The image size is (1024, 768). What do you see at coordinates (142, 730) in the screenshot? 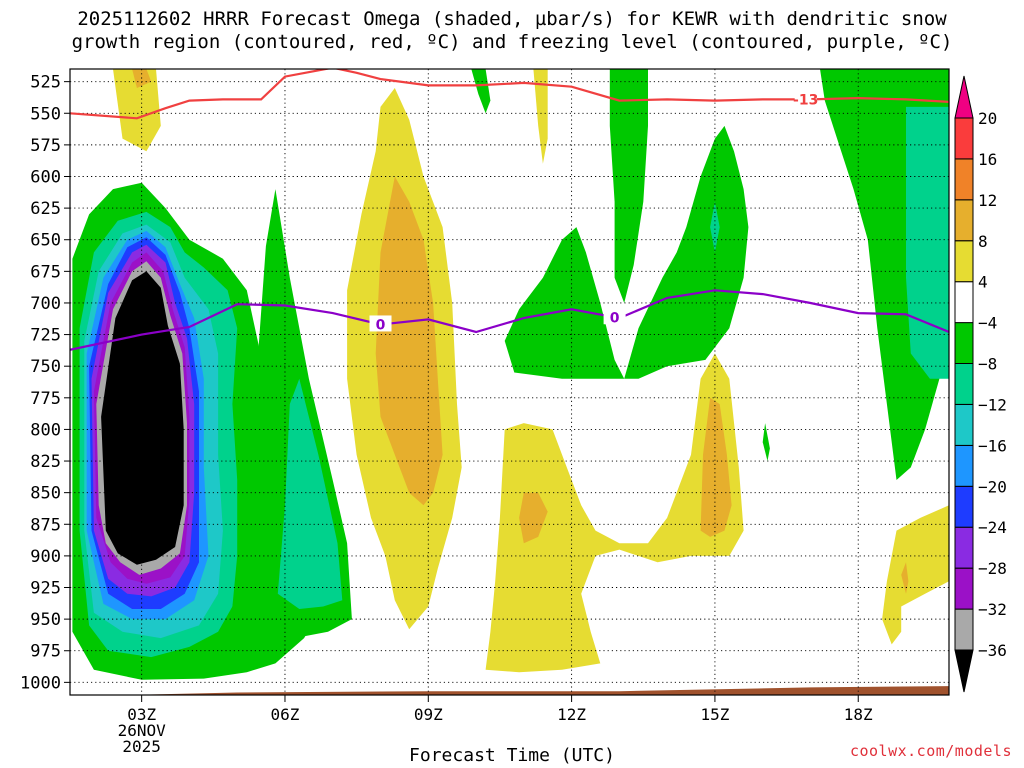
I see `x-tick-date: 26NOV` at bounding box center [142, 730].